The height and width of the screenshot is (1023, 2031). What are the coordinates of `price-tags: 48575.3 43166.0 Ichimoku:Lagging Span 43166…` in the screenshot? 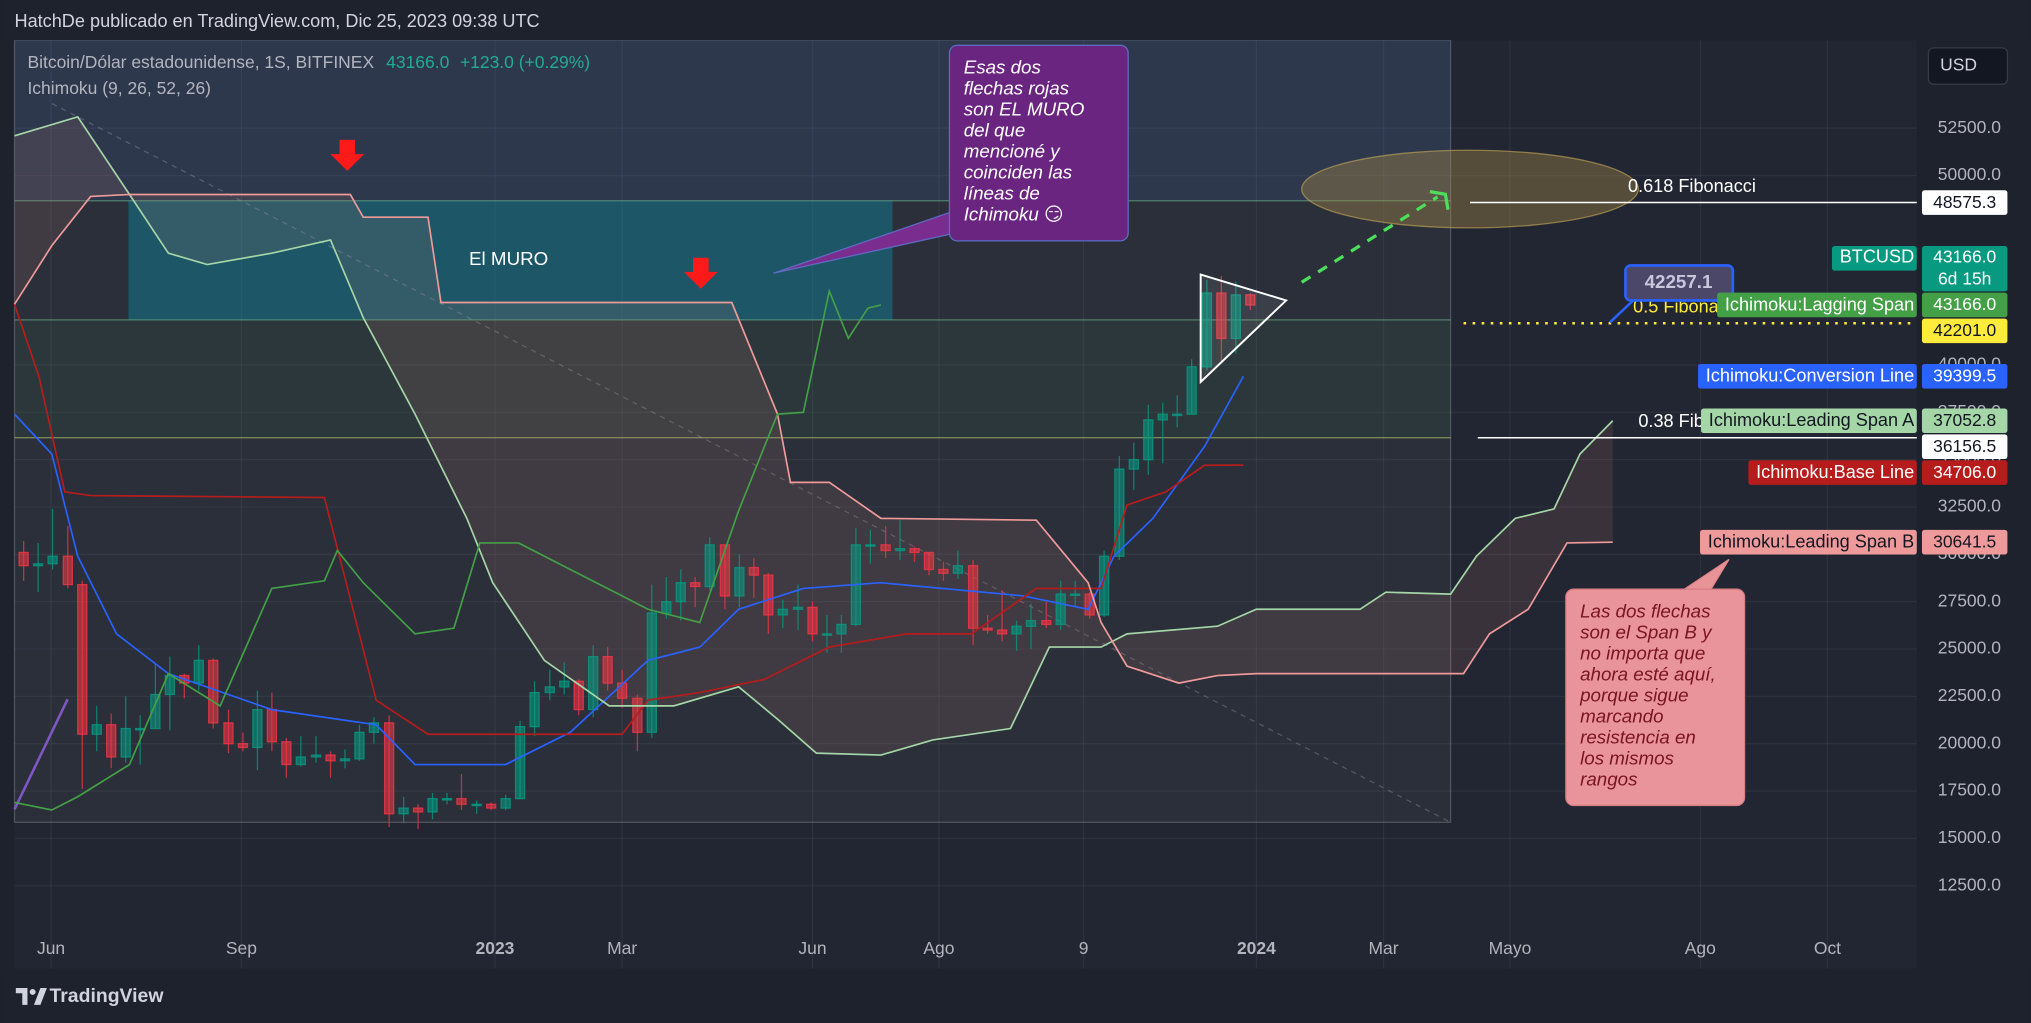 It's located at (1853, 372).